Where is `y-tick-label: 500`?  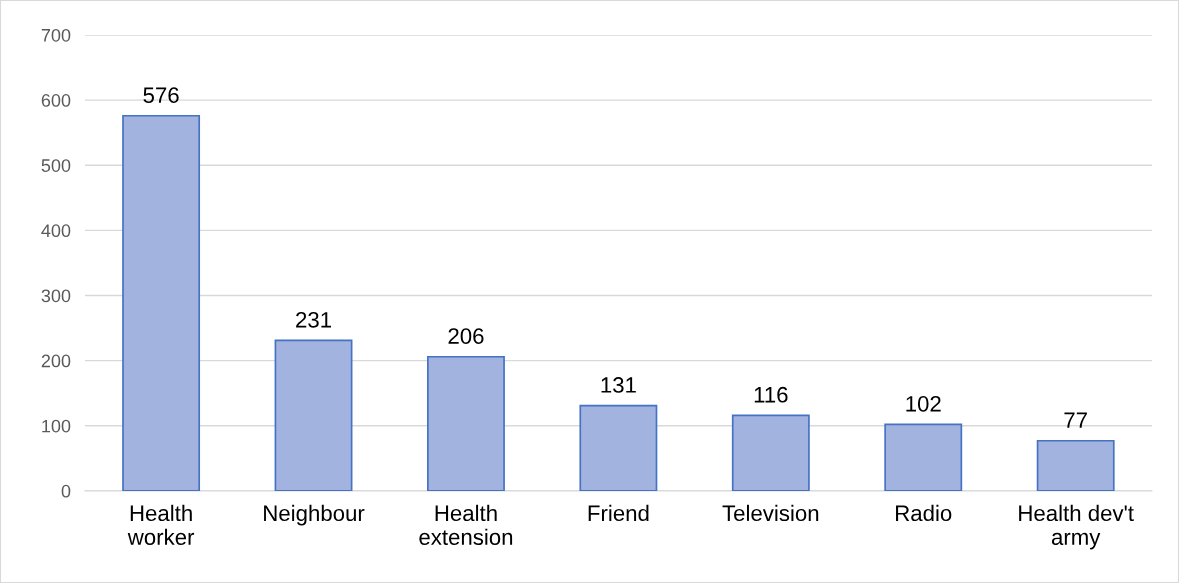 y-tick-label: 500 is located at coordinates (56, 165).